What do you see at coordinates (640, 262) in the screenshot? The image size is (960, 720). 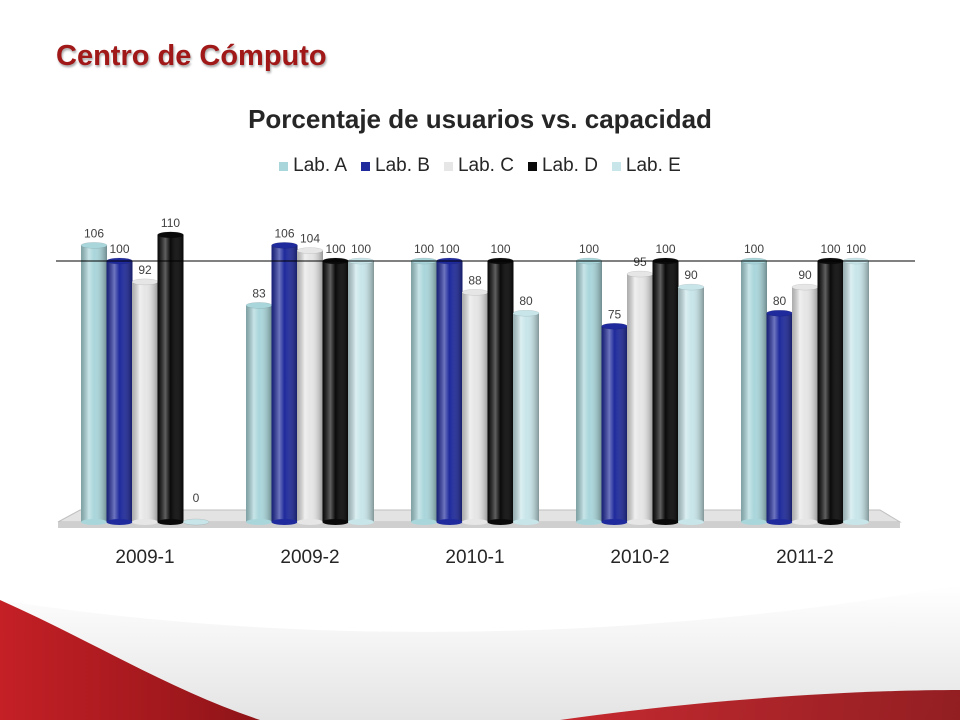 I see `data-label: 95` at bounding box center [640, 262].